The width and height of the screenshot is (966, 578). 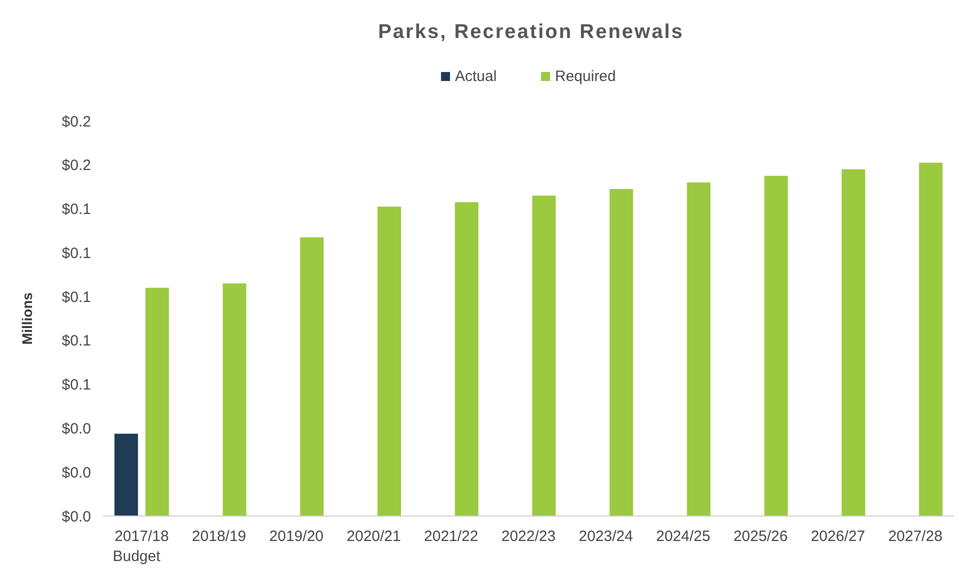 I want to click on x-tick-label: 2026/27, so click(x=838, y=536).